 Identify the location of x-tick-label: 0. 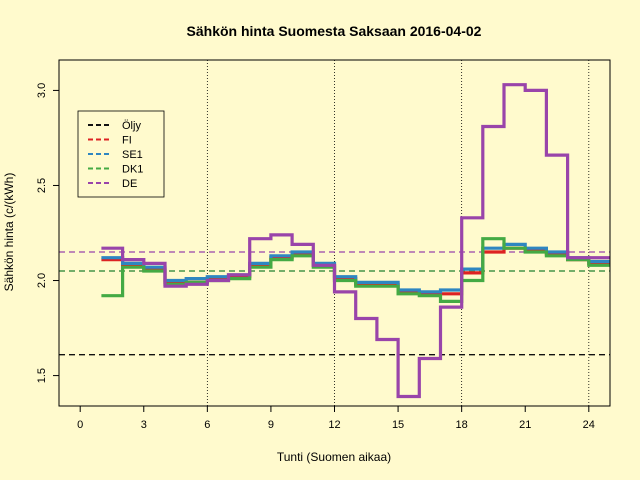
(80, 425).